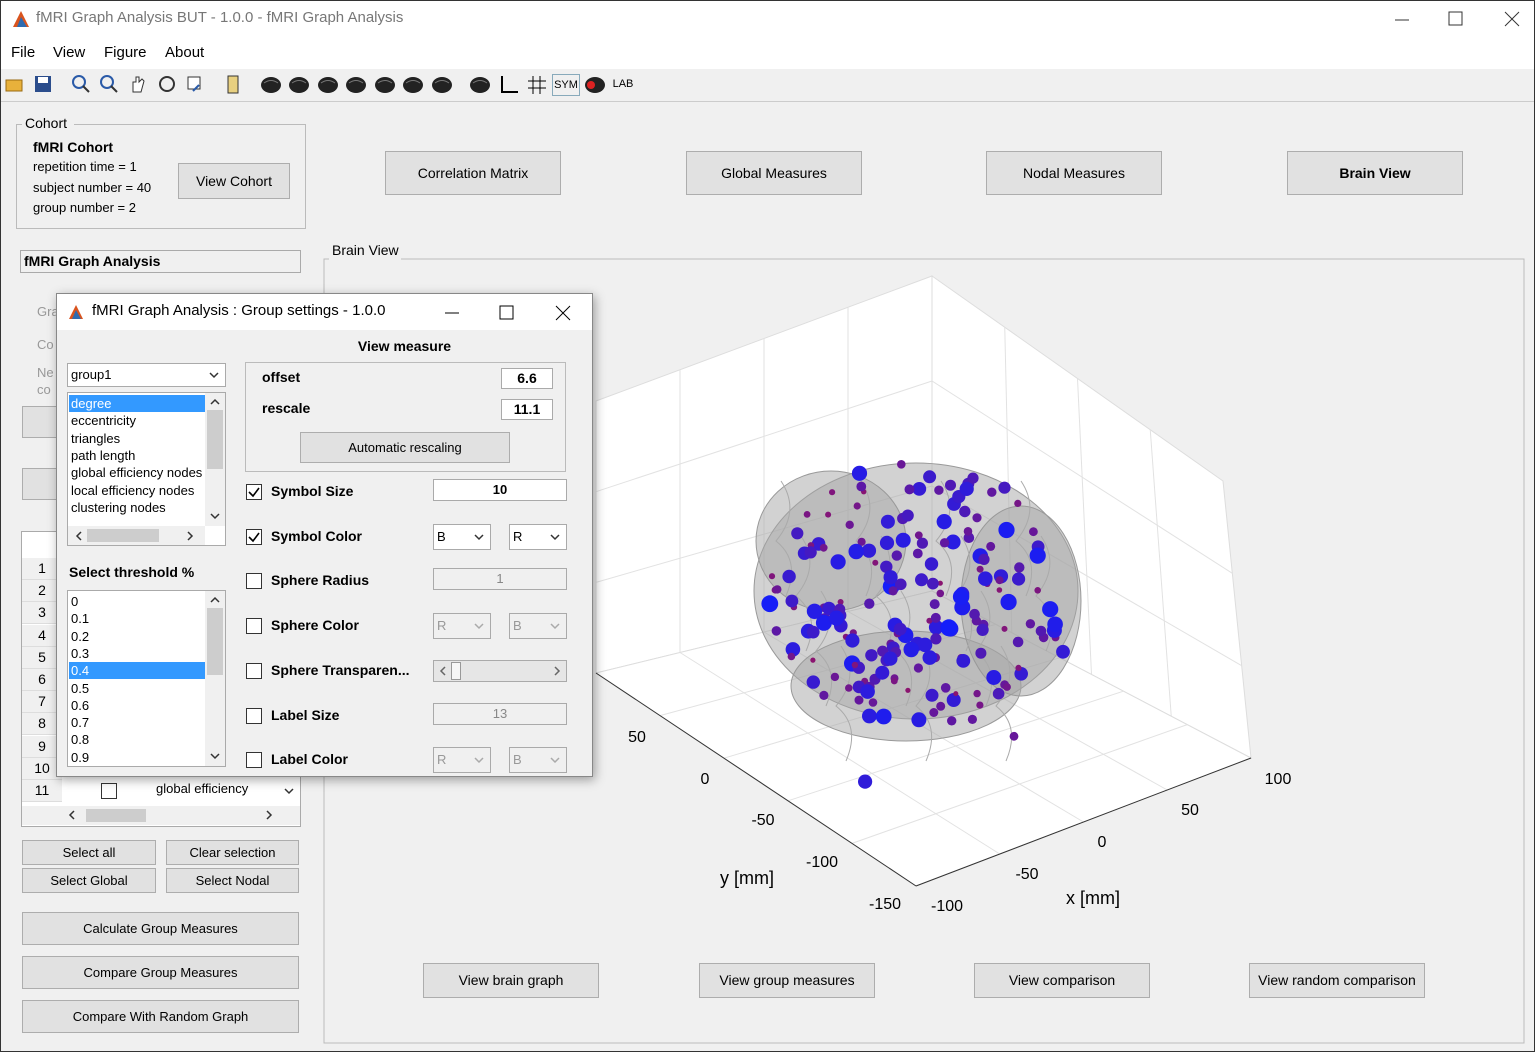 The image size is (1535, 1052). What do you see at coordinates (80, 653) in the screenshot?
I see `list-item: 0.3` at bounding box center [80, 653].